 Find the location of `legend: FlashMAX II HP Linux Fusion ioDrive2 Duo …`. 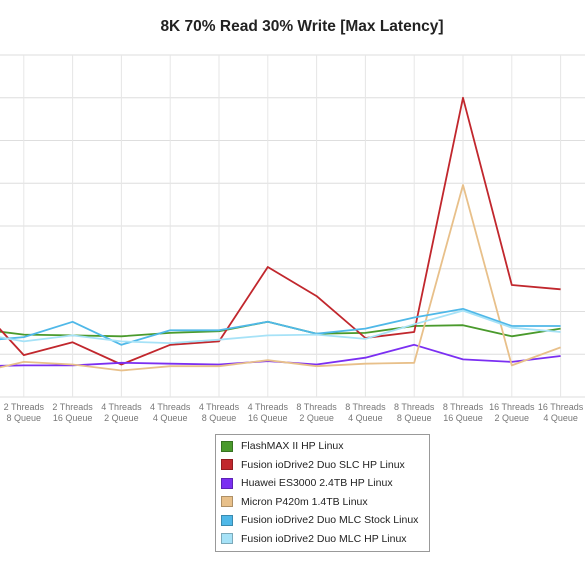

legend: FlashMAX II HP Linux Fusion ioDrive2 Duo … is located at coordinates (322, 493).